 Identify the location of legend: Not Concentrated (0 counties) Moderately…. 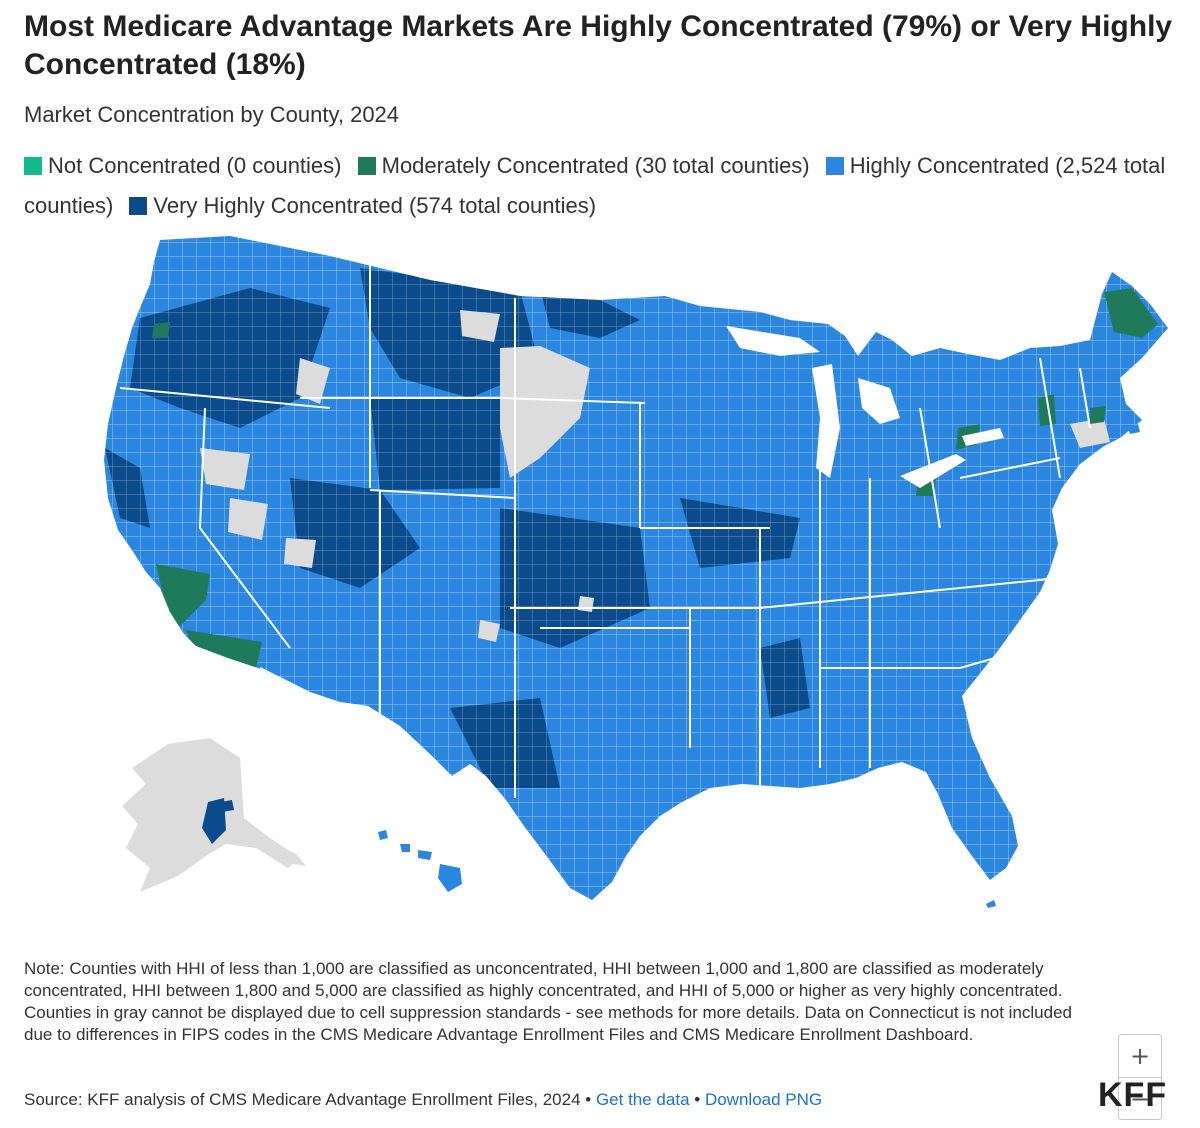
(604, 186).